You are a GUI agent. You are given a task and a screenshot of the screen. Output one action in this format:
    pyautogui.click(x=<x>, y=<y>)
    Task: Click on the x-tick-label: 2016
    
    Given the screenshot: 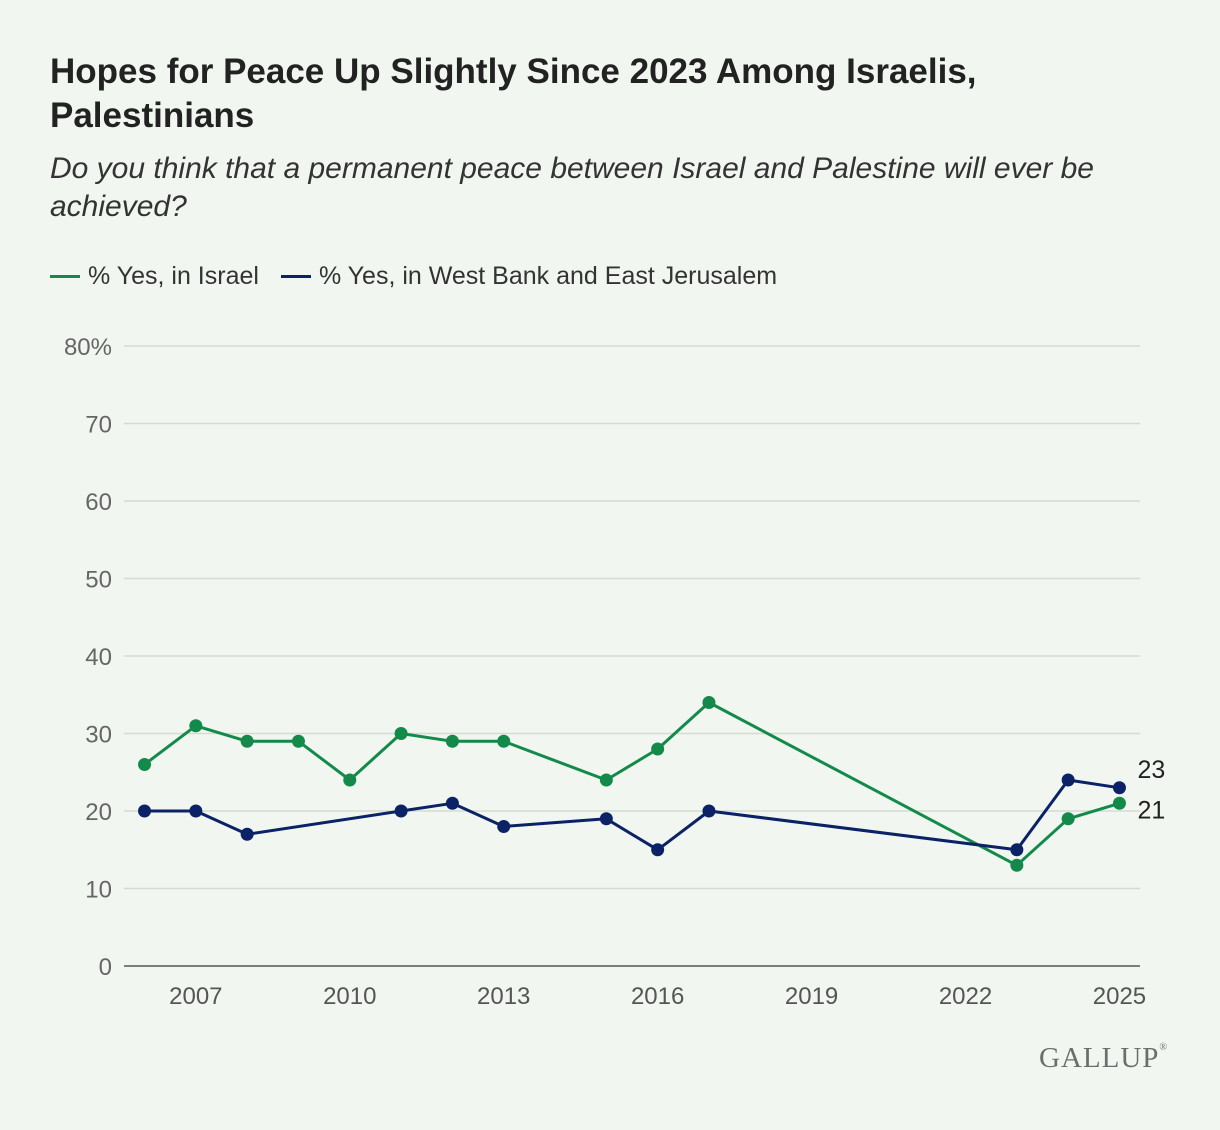 What is the action you would take?
    pyautogui.click(x=657, y=996)
    